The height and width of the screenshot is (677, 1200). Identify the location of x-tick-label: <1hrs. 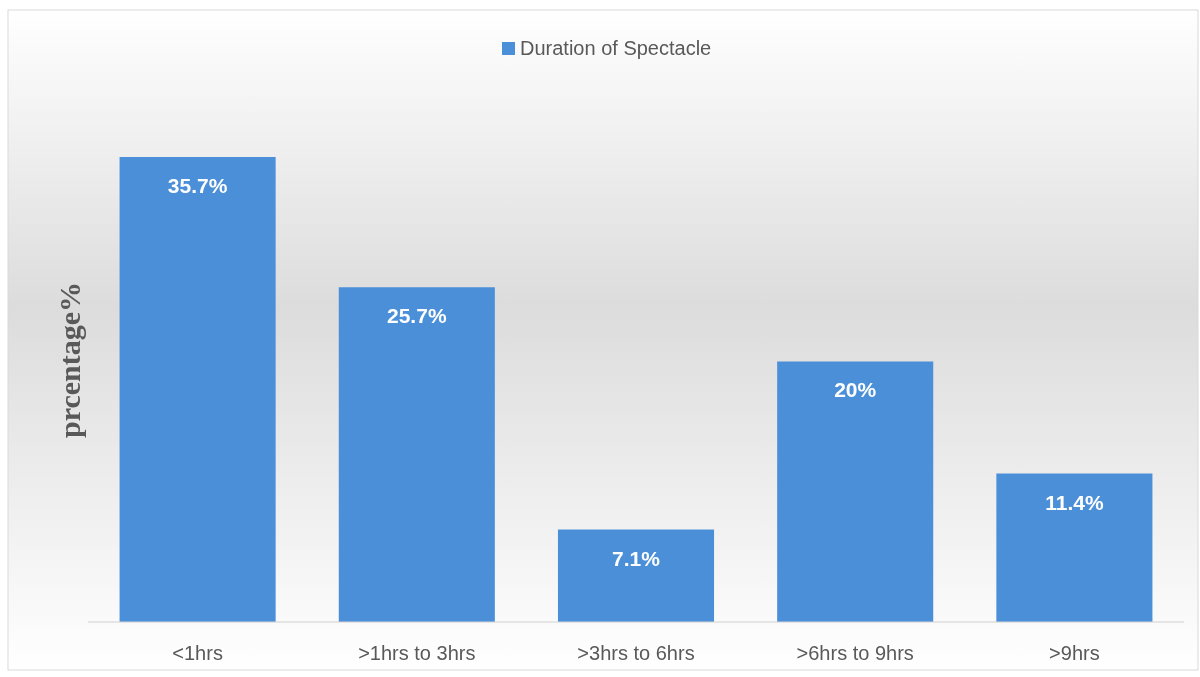
(197, 653).